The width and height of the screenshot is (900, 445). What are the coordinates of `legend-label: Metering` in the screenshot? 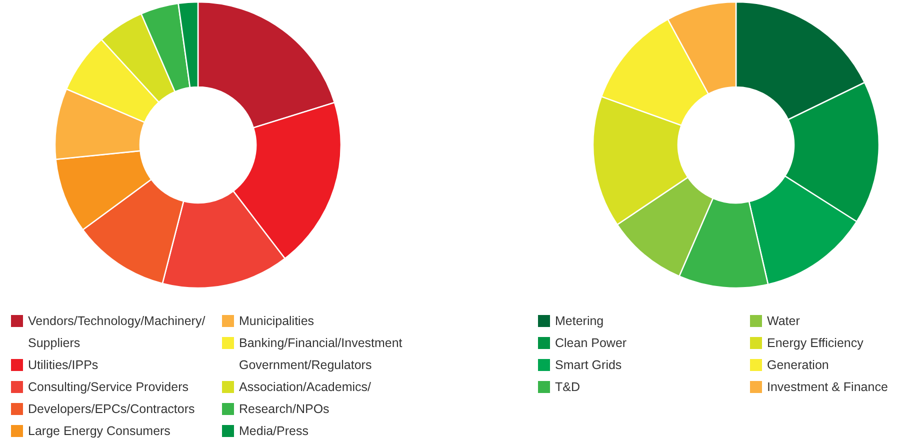 It's located at (579, 321).